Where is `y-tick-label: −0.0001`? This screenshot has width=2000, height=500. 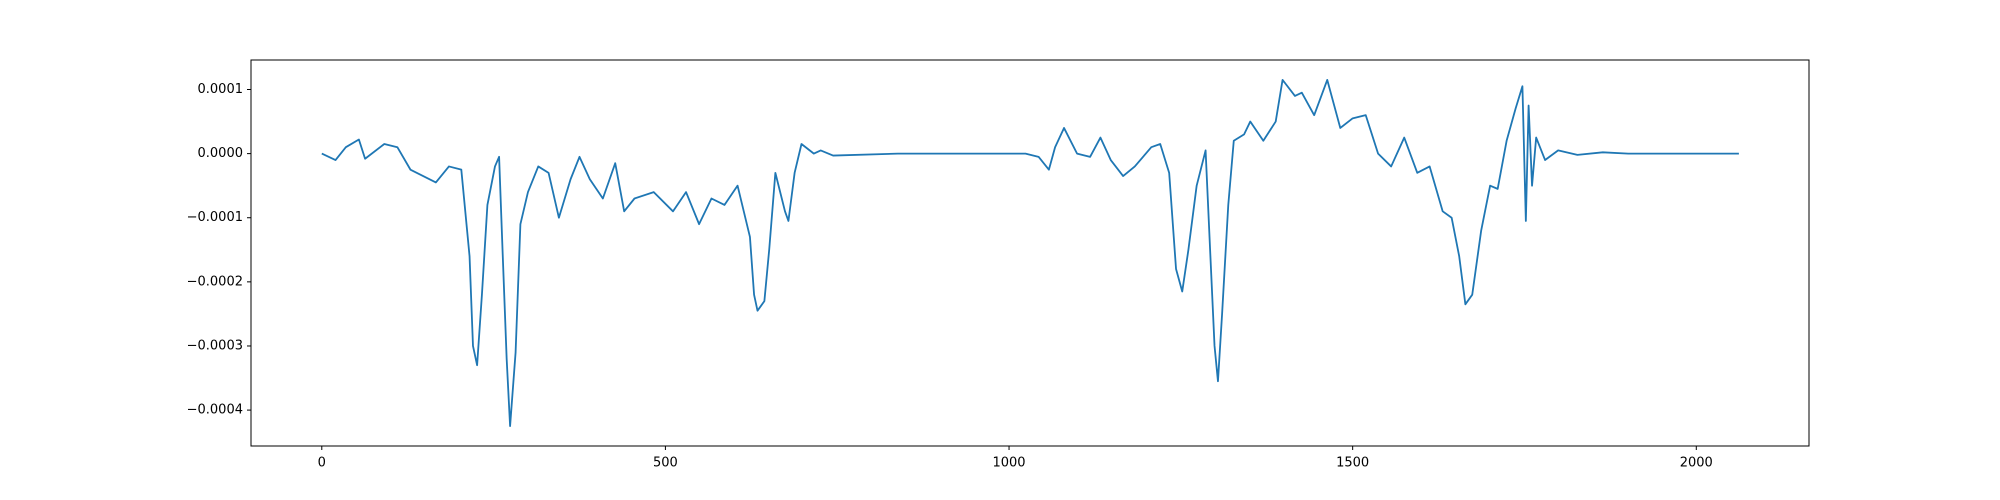 y-tick-label: −0.0001 is located at coordinates (215, 217).